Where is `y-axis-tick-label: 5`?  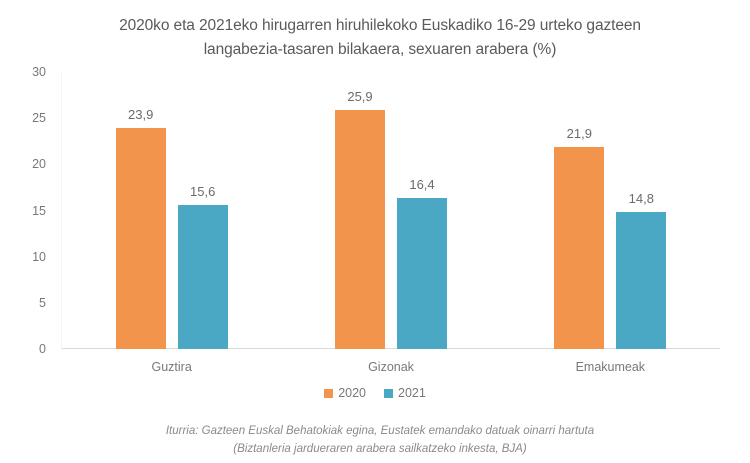
y-axis-tick-label: 5 is located at coordinates (42, 302).